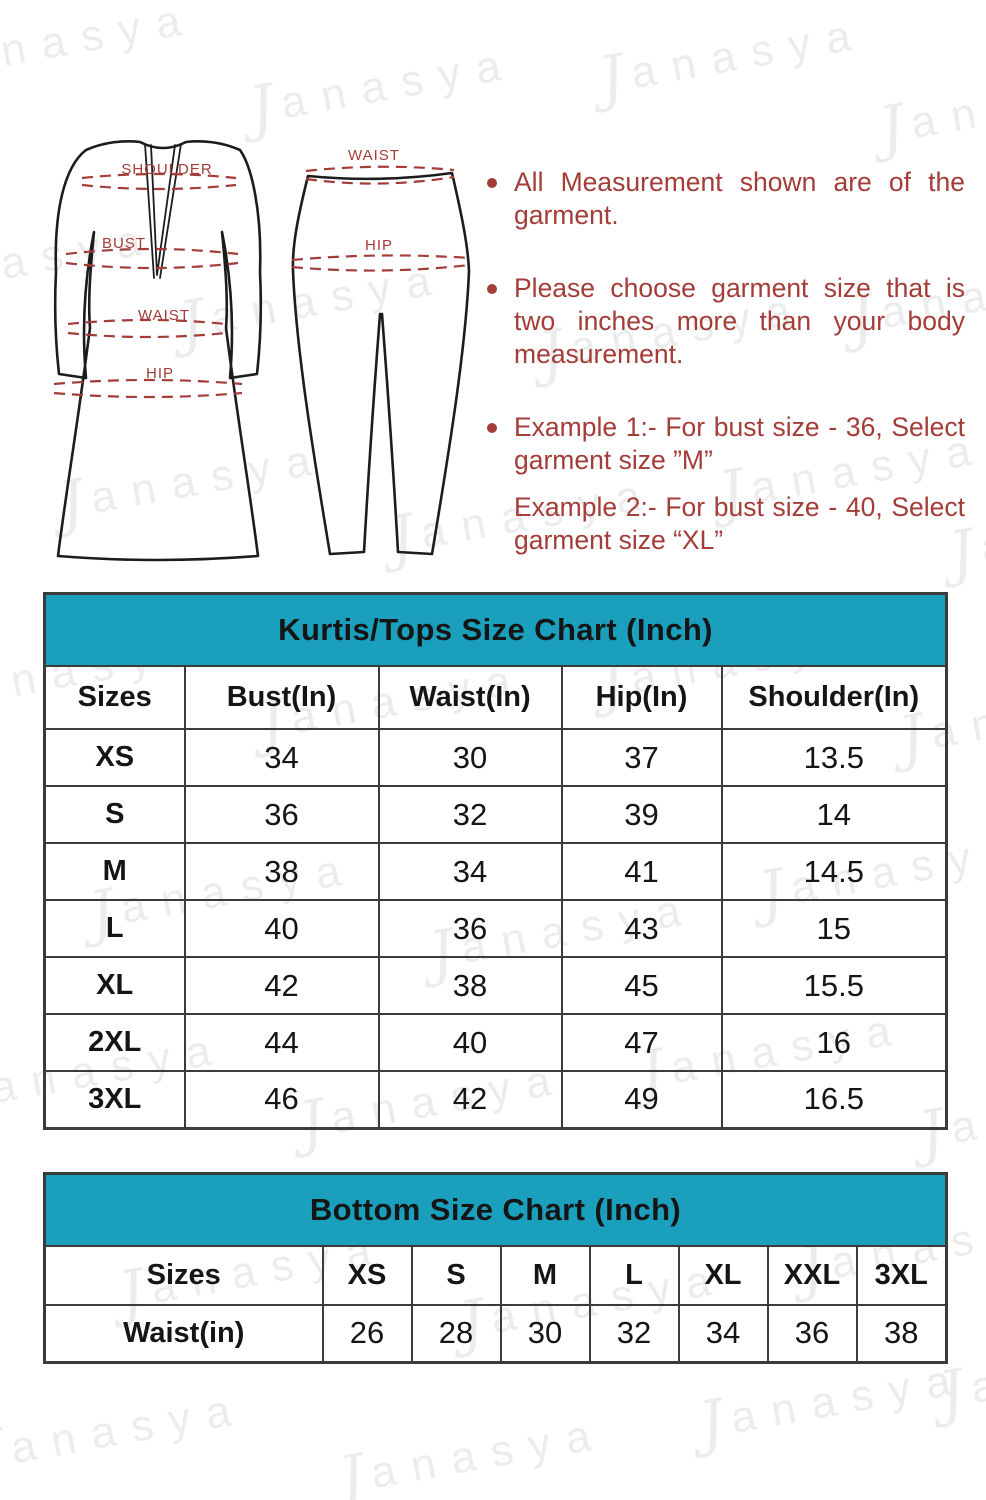 This screenshot has height=1500, width=986. I want to click on table-row: S 36 32 39 14, so click(495, 814).